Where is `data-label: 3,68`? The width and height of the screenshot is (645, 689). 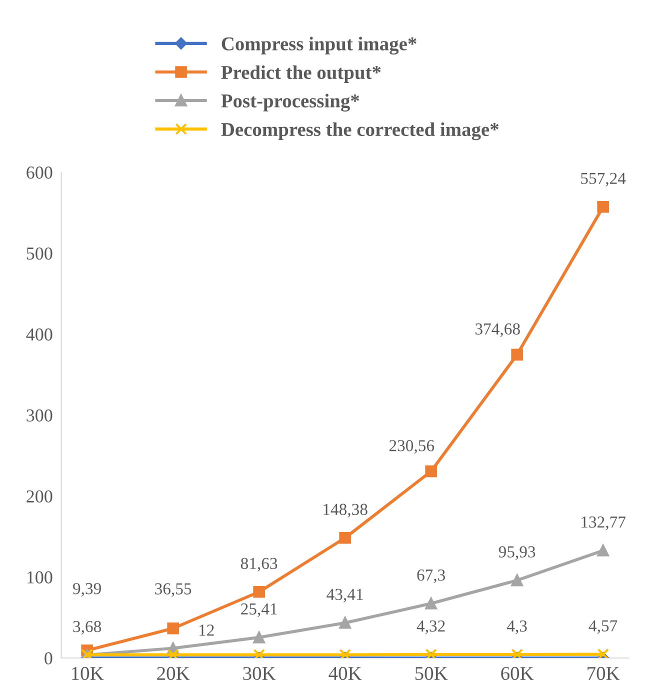
data-label: 3,68 is located at coordinates (87, 627).